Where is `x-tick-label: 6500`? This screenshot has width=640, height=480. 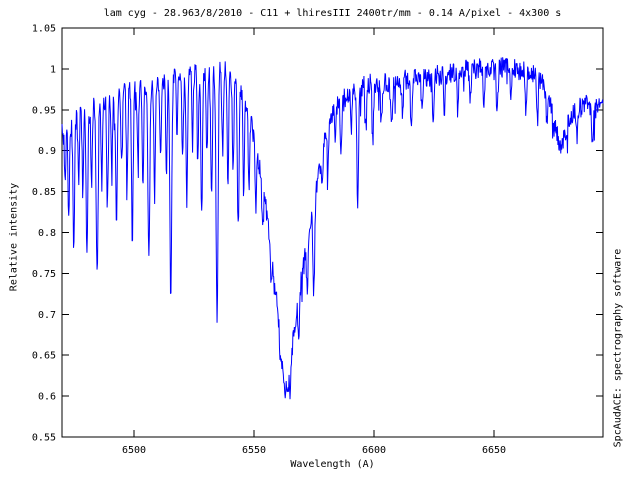
x-tick-label: 6500 is located at coordinates (134, 450).